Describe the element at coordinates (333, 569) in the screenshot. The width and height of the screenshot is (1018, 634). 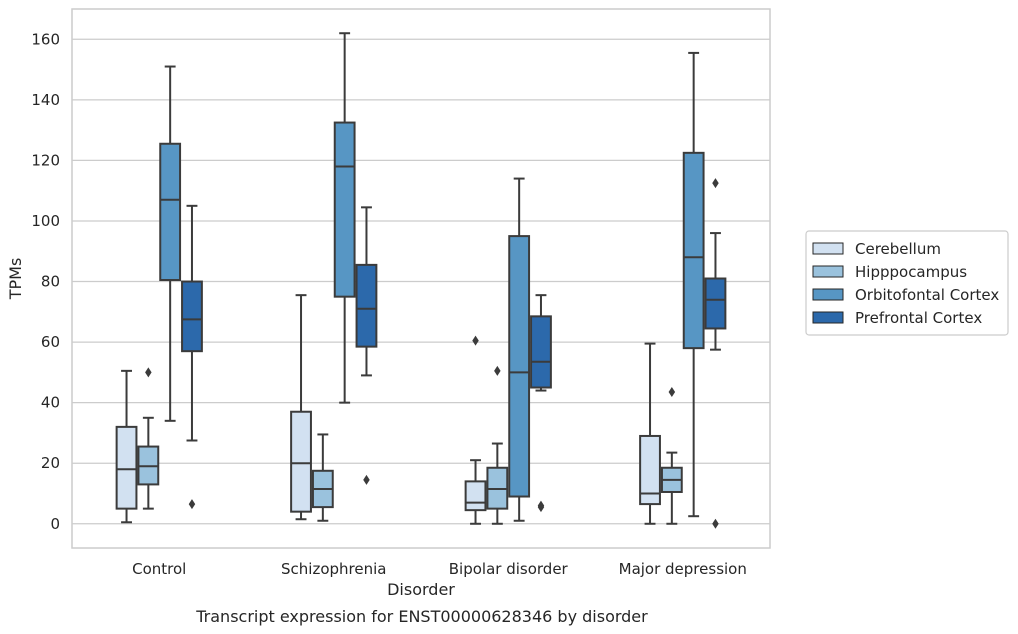
I see `x-tick-label: Schizophrenia` at that location.